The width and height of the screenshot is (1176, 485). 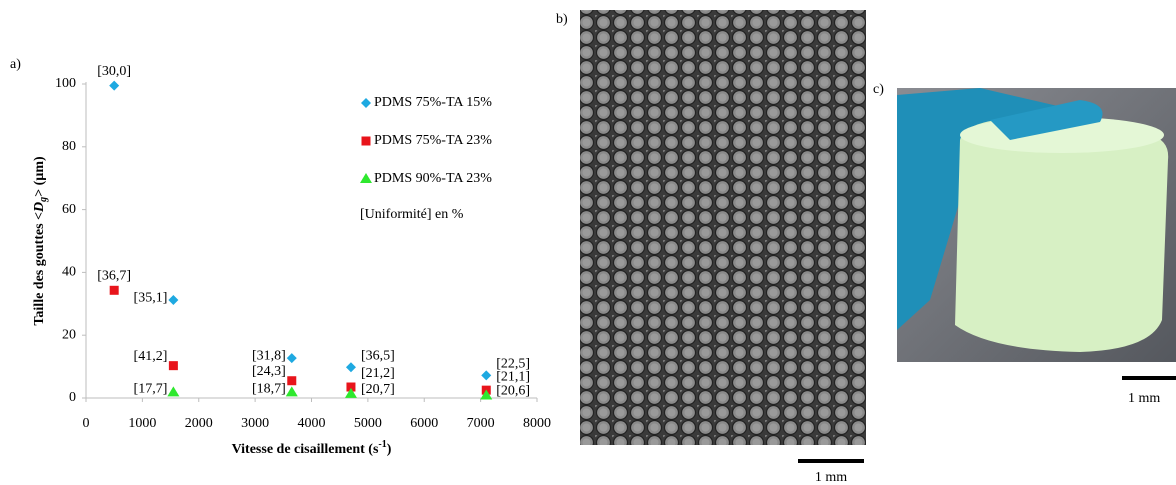 What do you see at coordinates (86, 423) in the screenshot?
I see `x-tick-label: 0` at bounding box center [86, 423].